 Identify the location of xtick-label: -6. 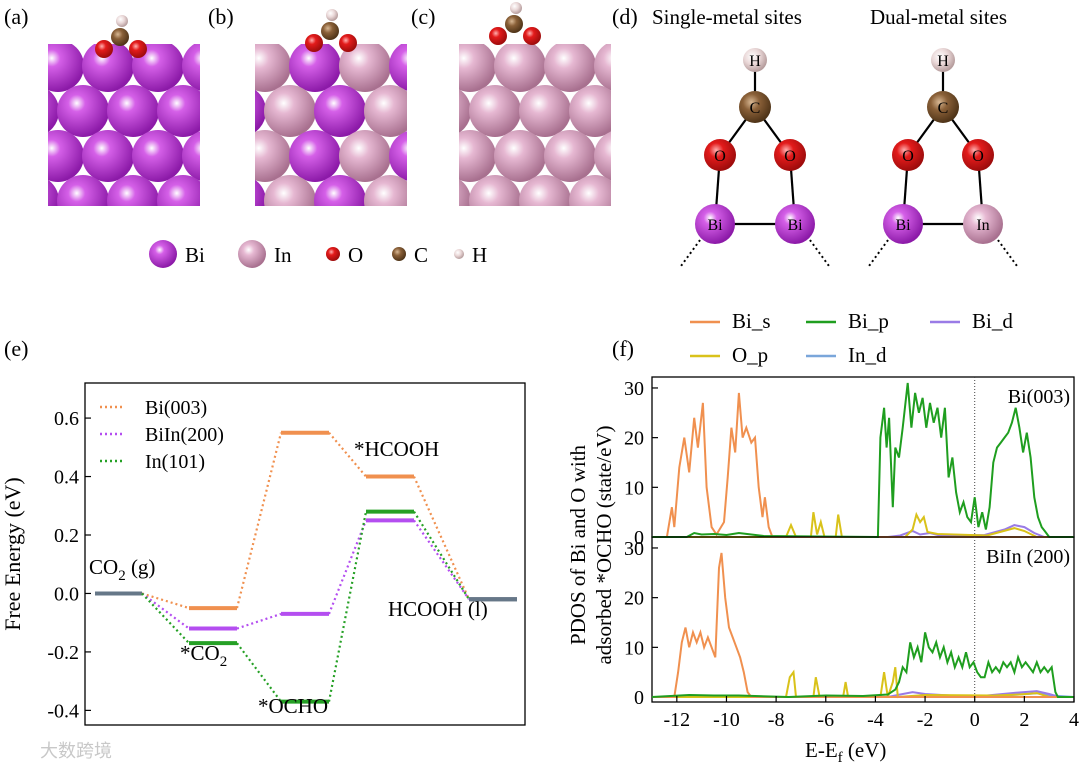
(825, 720).